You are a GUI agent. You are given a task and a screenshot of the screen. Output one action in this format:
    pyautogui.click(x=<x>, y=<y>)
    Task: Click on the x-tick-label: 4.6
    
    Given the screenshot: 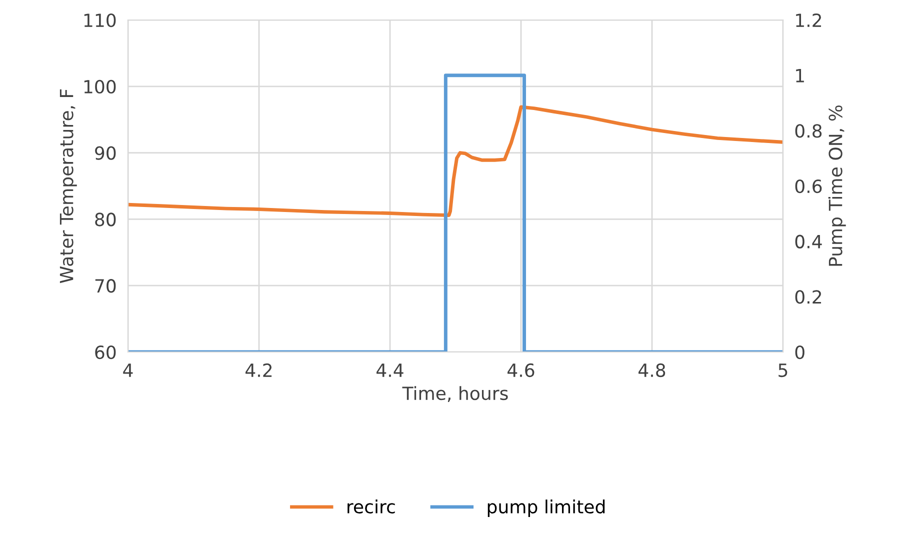 What is the action you would take?
    pyautogui.click(x=521, y=370)
    